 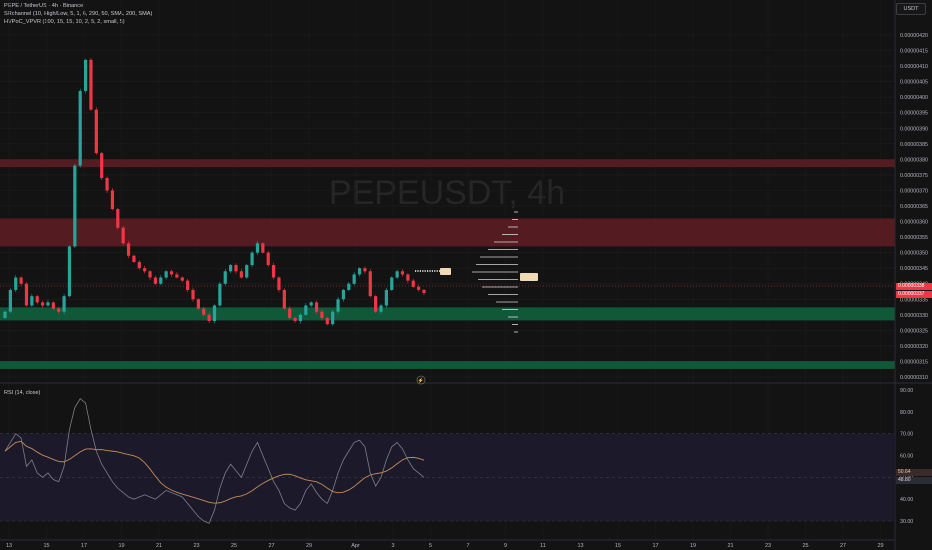 I want to click on sync-icon: ⚡, so click(x=421, y=380).